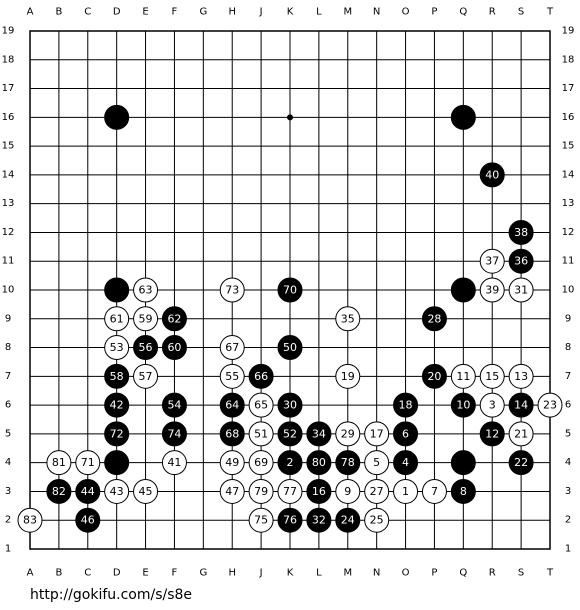 The image size is (580, 610). What do you see at coordinates (347, 12) in the screenshot?
I see `column-label: M` at bounding box center [347, 12].